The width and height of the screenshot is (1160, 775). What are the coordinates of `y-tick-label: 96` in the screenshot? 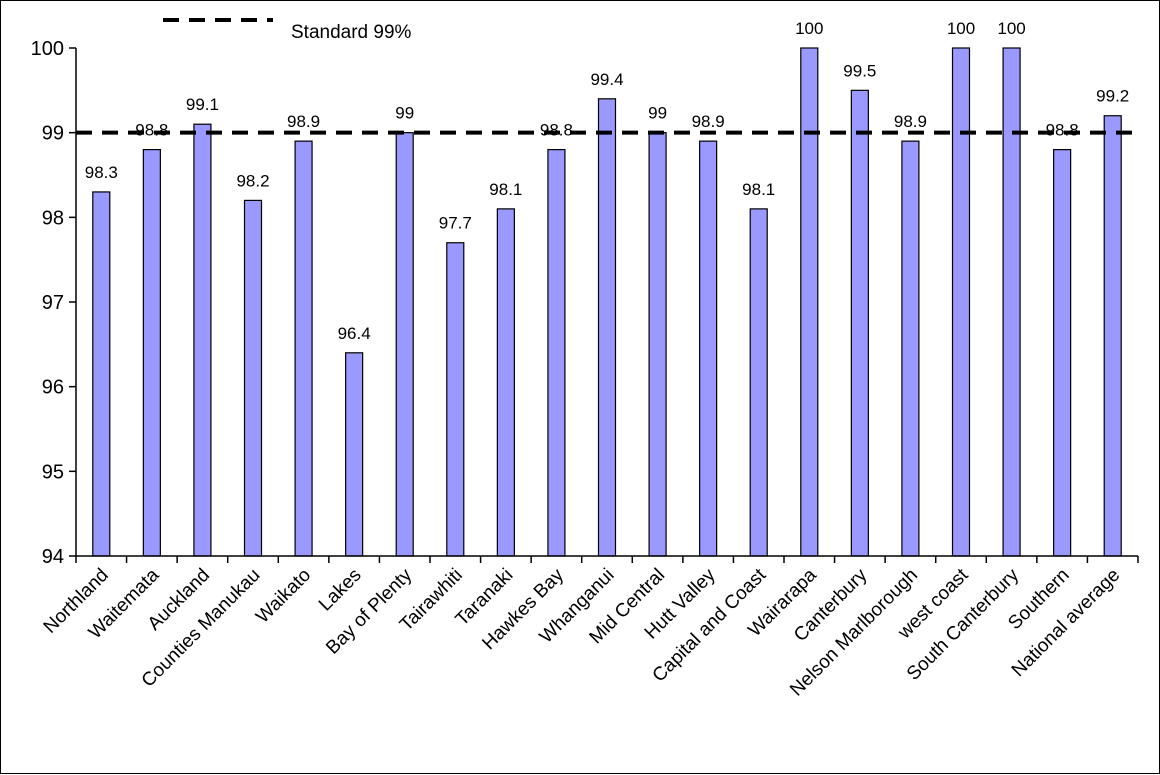 It's located at (53, 388).